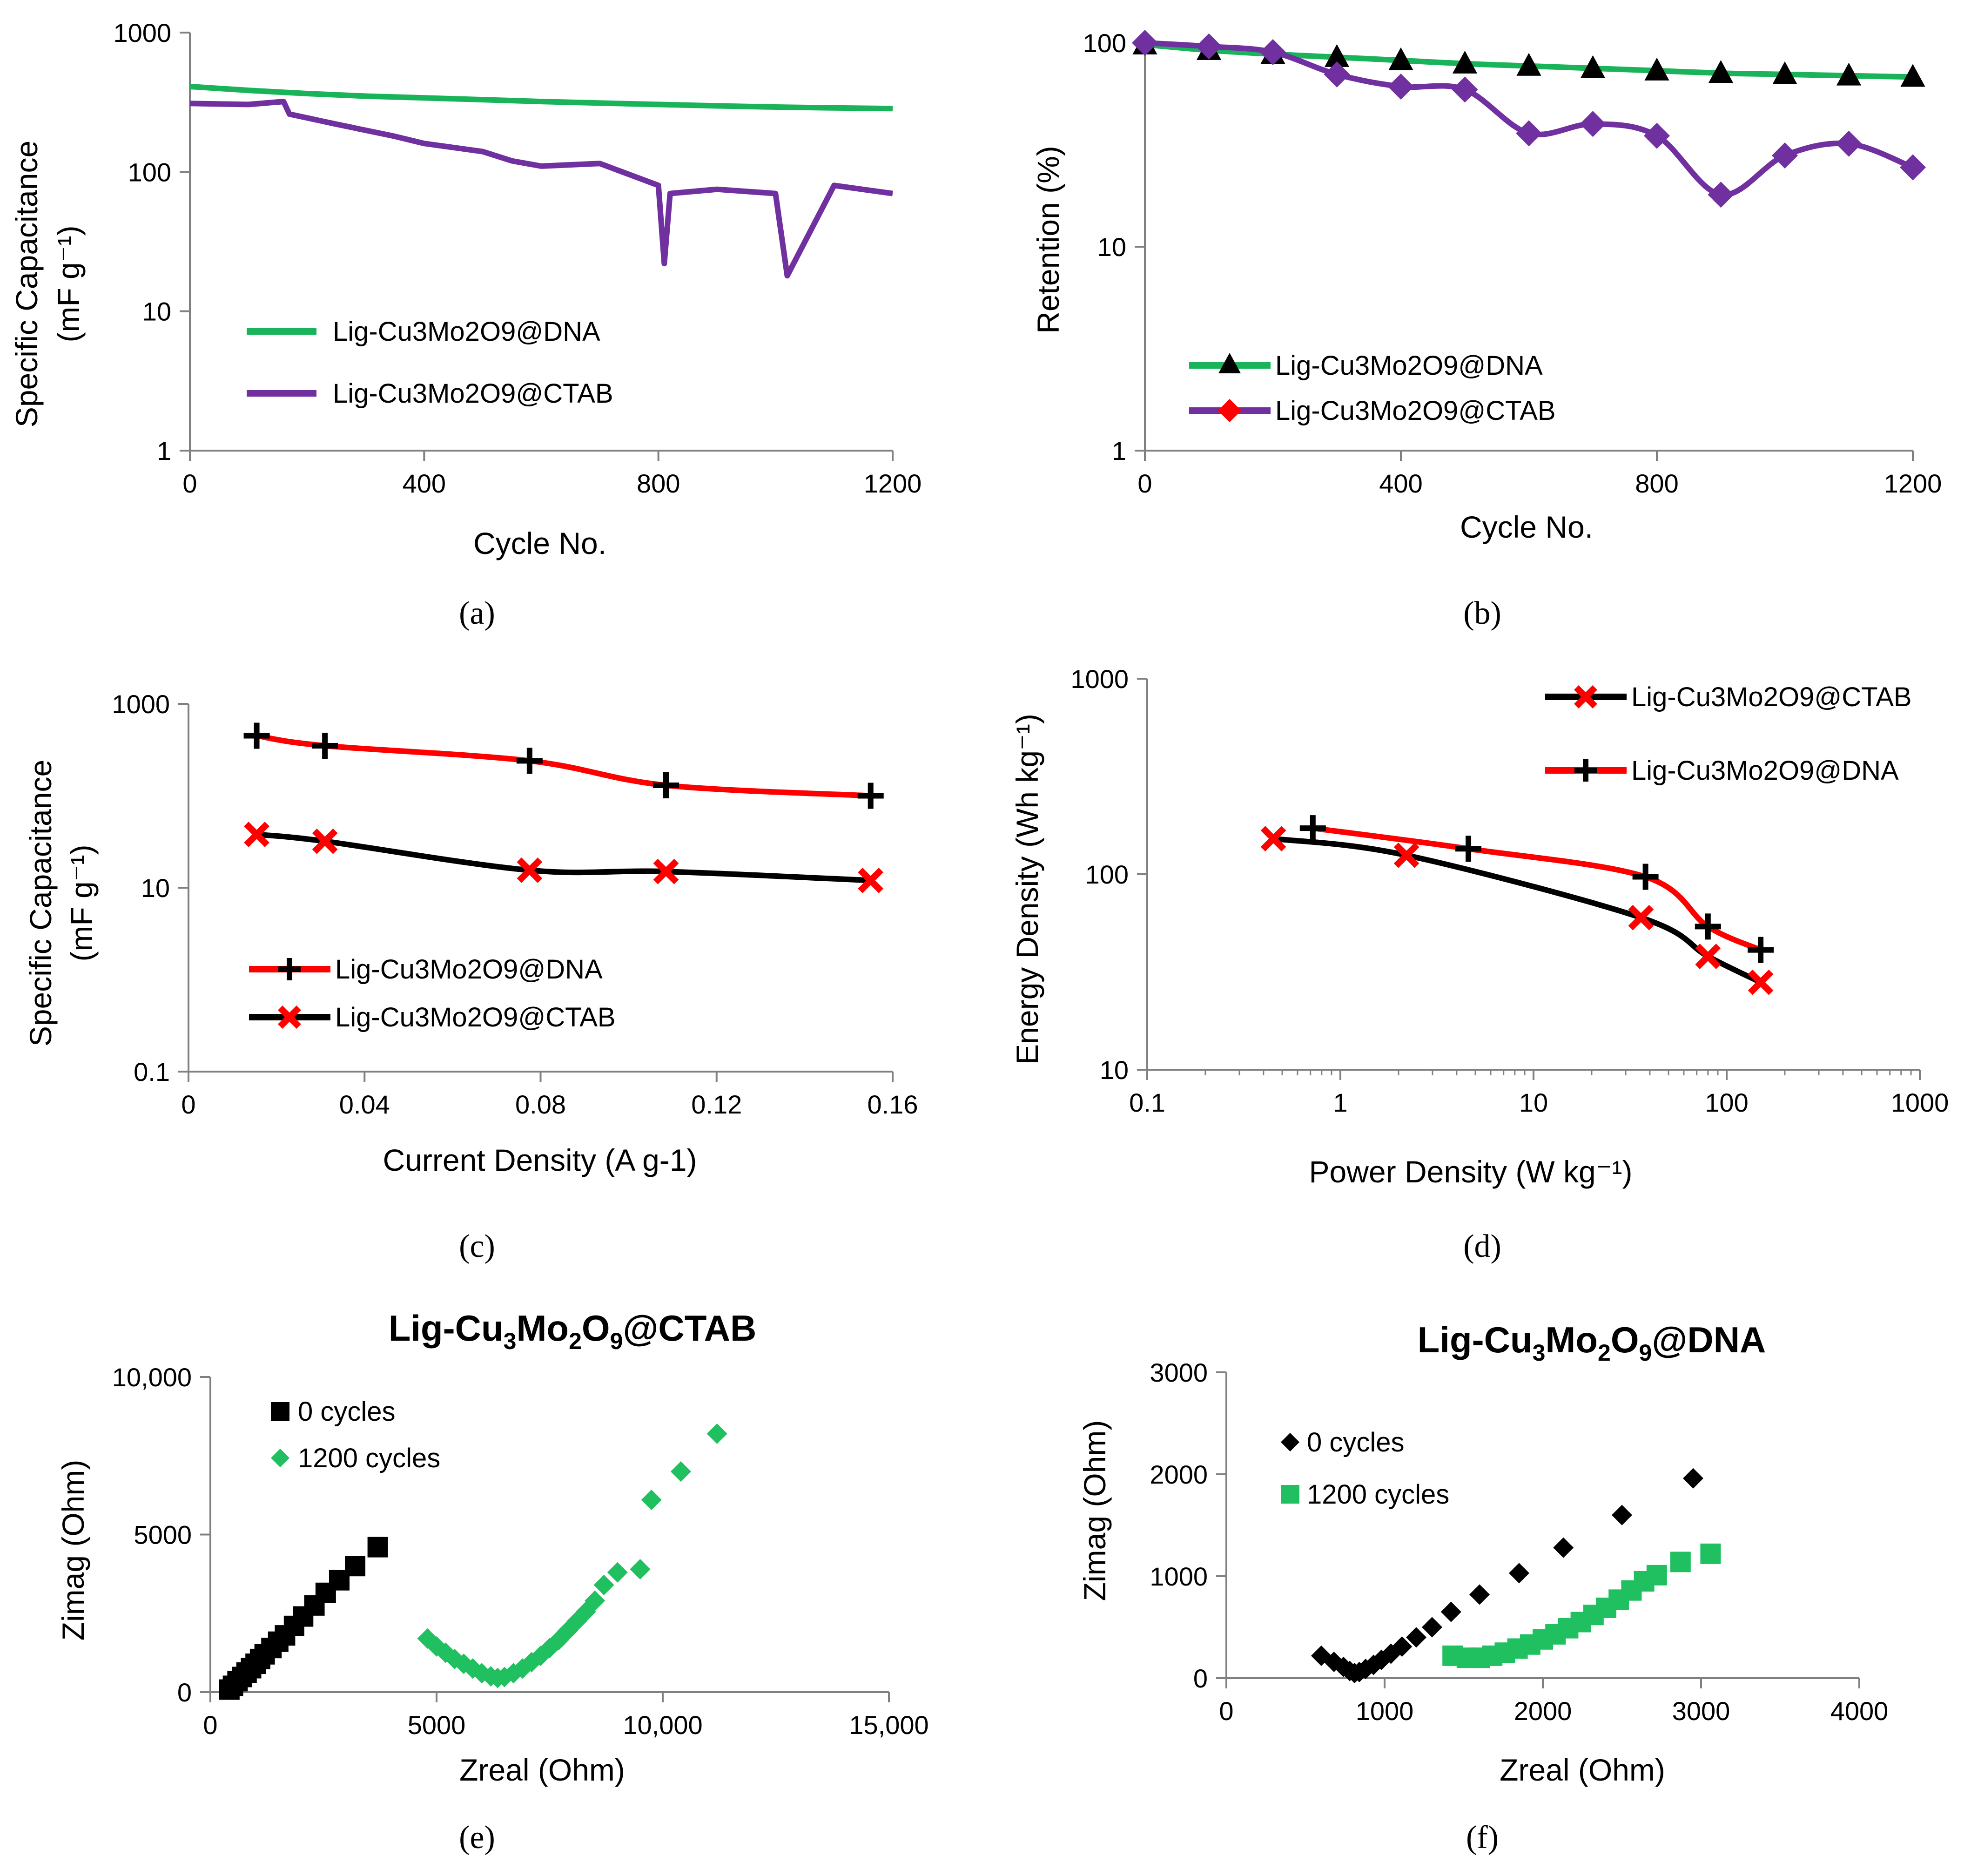 This screenshot has width=1971, height=1876. What do you see at coordinates (68, 283) in the screenshot?
I see `panel-a-ylabel-unit: (mF g⁻¹)` at bounding box center [68, 283].